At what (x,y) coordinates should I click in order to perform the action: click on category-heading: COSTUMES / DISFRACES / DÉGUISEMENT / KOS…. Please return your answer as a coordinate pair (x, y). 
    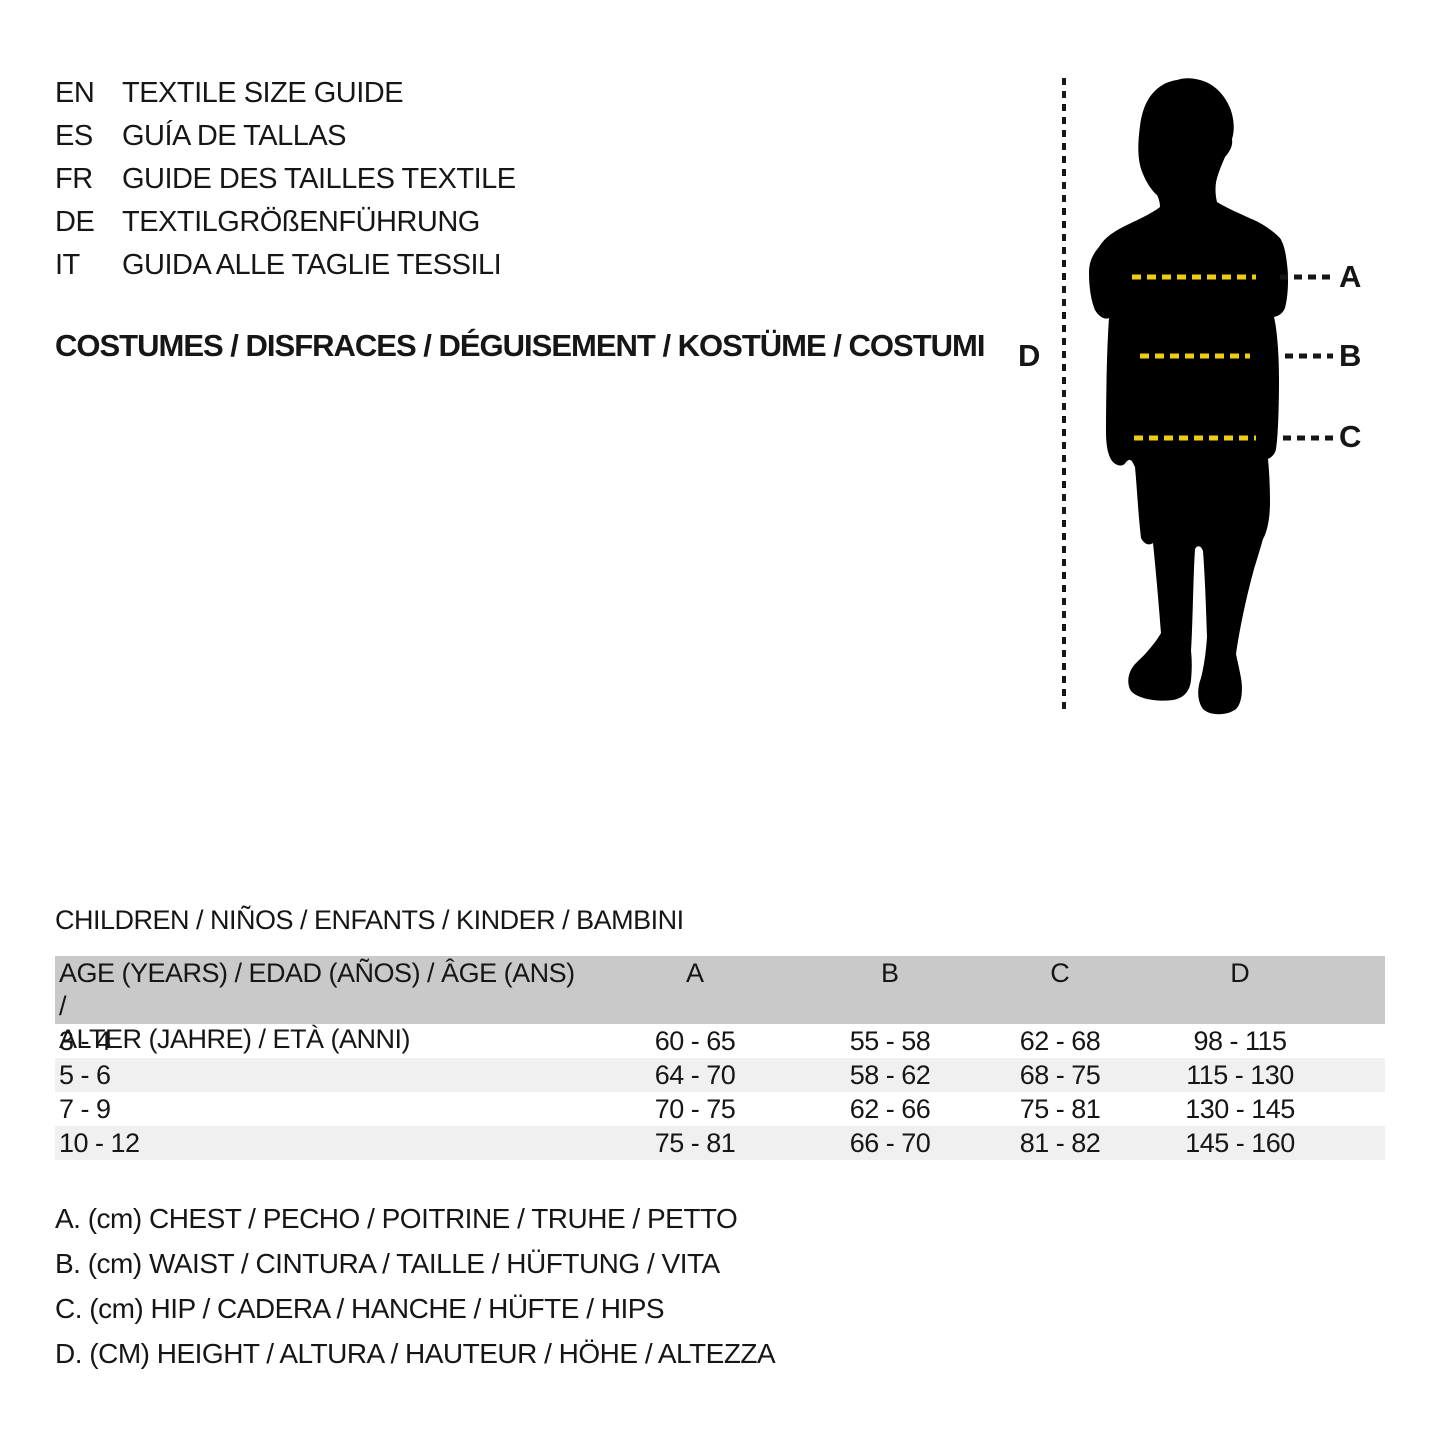
    Looking at the image, I should click on (520, 345).